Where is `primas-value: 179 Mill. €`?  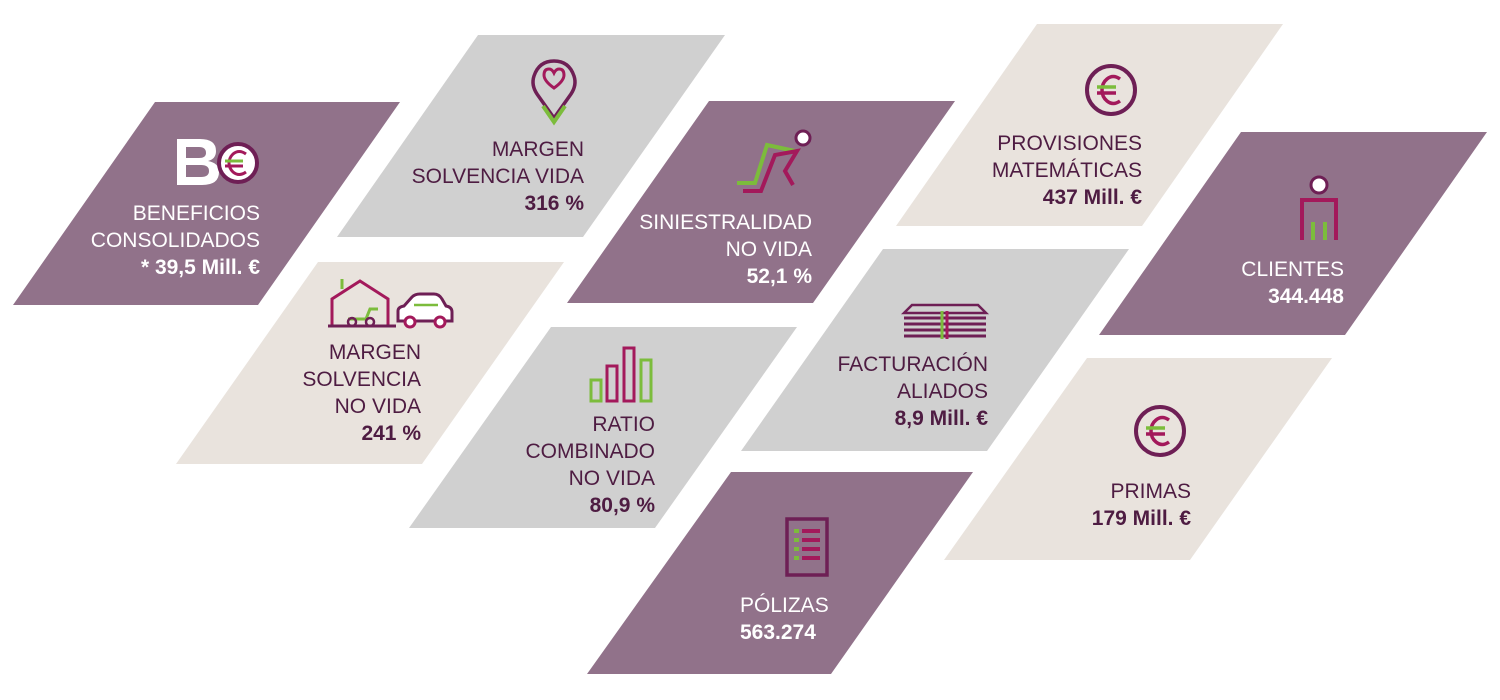 primas-value: 179 Mill. € is located at coordinates (1141, 518).